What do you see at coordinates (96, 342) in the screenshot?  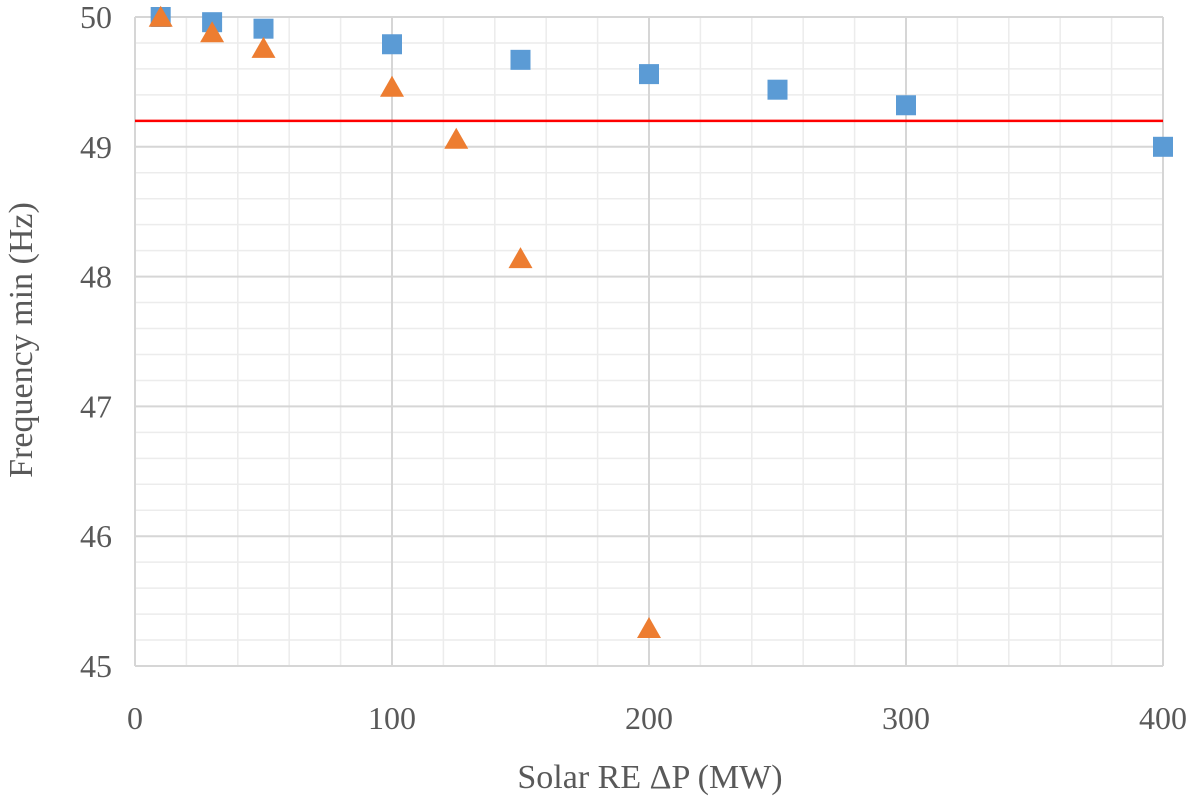 I see `y-tick-labels: 45 46 47 48 49 50` at bounding box center [96, 342].